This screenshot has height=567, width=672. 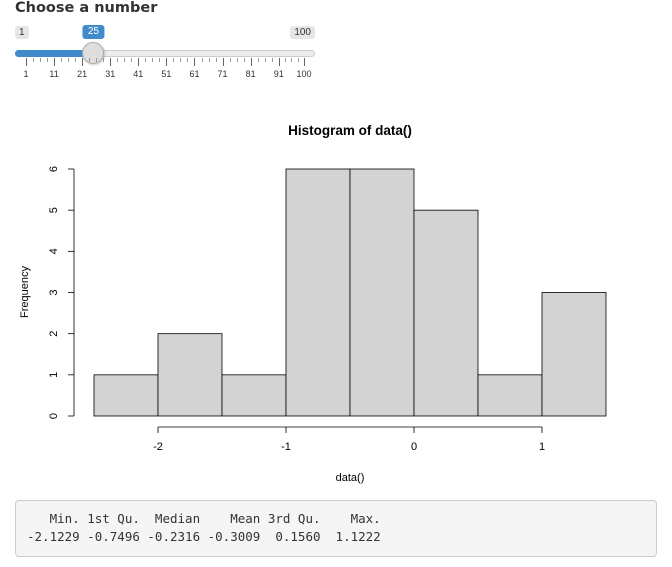 What do you see at coordinates (93, 32) in the screenshot?
I see `slider-value-label: 25` at bounding box center [93, 32].